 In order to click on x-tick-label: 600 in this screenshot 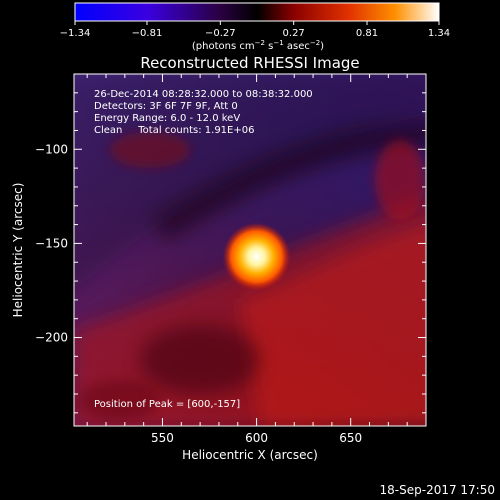, I will do `click(256, 438)`.